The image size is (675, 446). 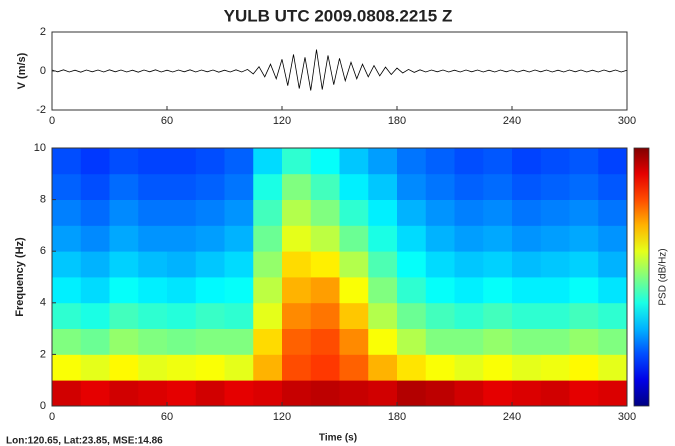 What do you see at coordinates (43, 200) in the screenshot?
I see `y-tick-label: 8` at bounding box center [43, 200].